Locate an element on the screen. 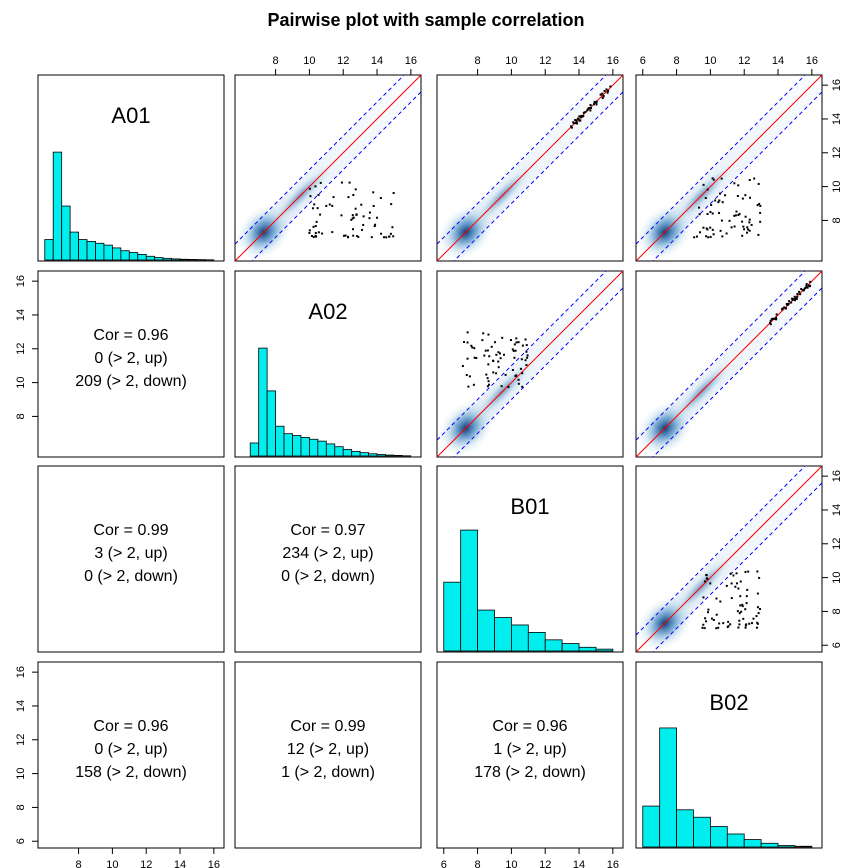  scatter-panel is located at coordinates (729, 364).